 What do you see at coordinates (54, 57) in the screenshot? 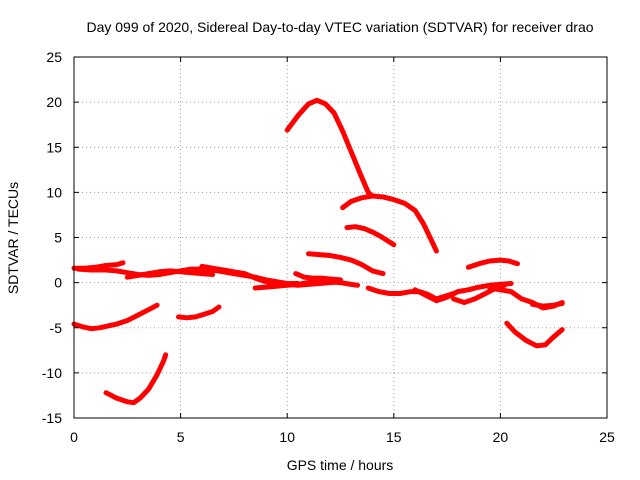
I see `y-tick-label: 25` at bounding box center [54, 57].